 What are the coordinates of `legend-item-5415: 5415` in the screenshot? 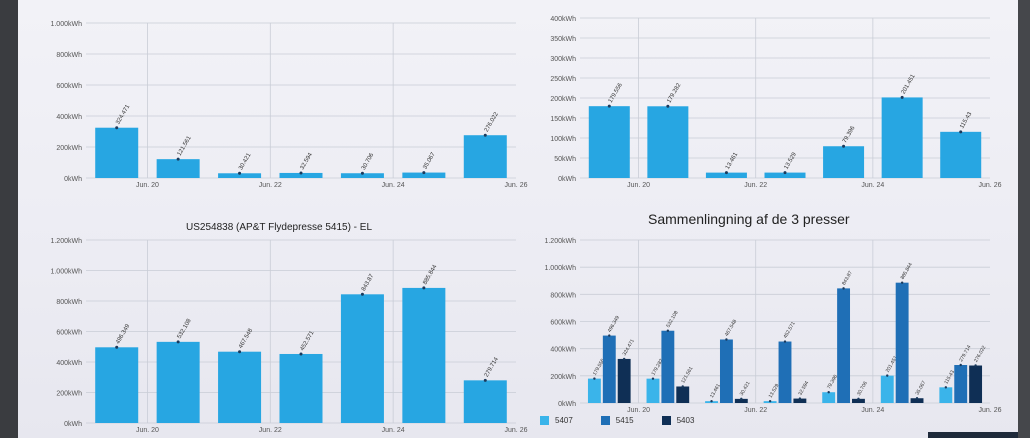 It's located at (617, 420).